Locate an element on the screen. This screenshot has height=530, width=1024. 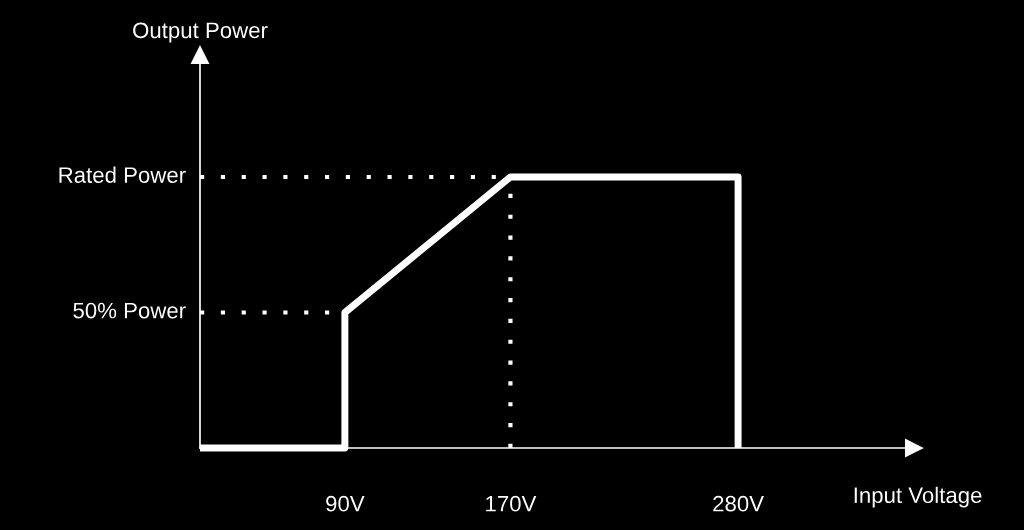
x-axis-title: Input Voltage is located at coordinates (918, 497).